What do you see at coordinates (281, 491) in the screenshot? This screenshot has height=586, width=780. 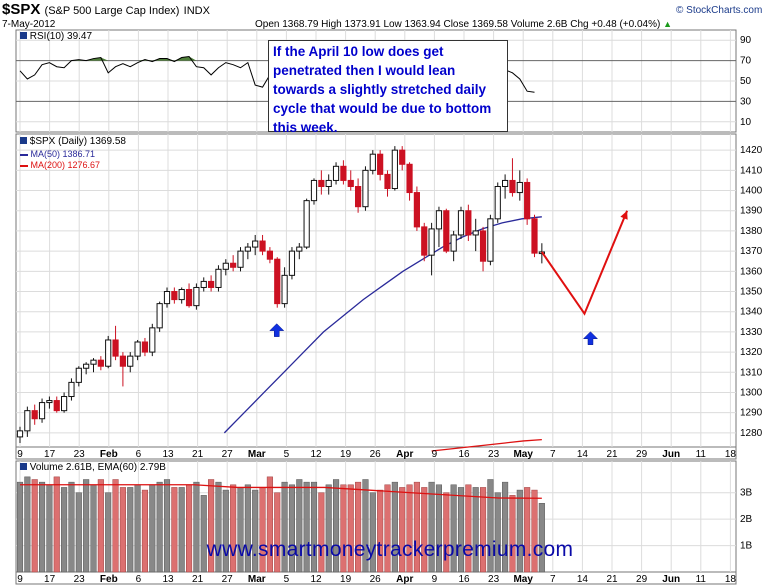 I see `volume-ema-line` at bounding box center [281, 491].